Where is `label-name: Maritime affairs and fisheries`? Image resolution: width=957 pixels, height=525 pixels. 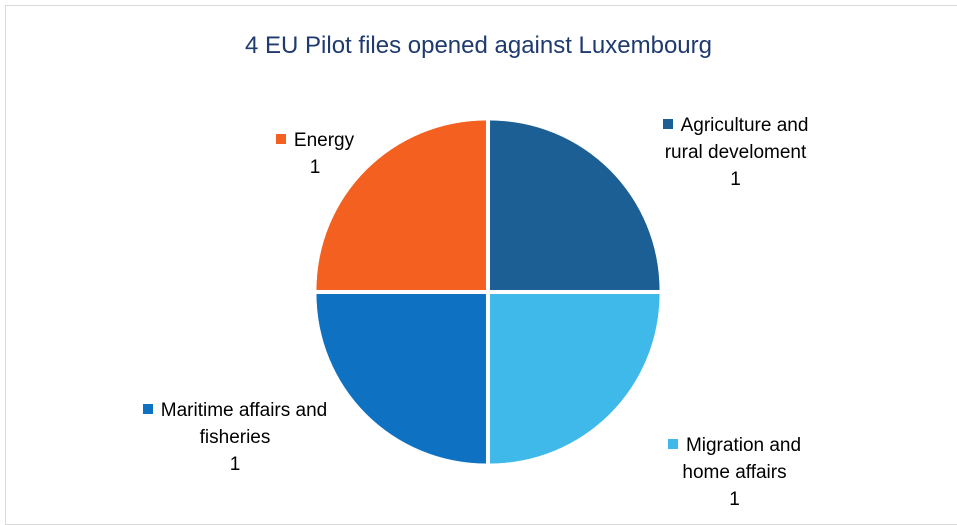 label-name: Maritime affairs and fisheries is located at coordinates (235, 424).